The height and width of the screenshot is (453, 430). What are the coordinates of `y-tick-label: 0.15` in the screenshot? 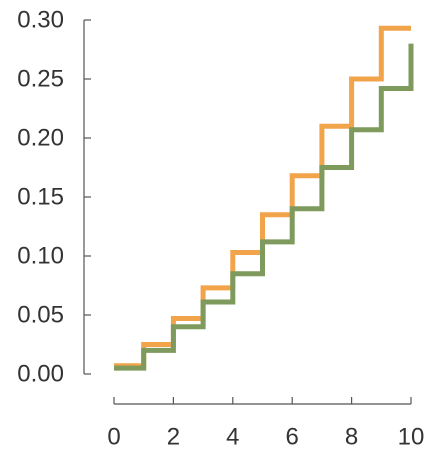 It's located at (40, 197).